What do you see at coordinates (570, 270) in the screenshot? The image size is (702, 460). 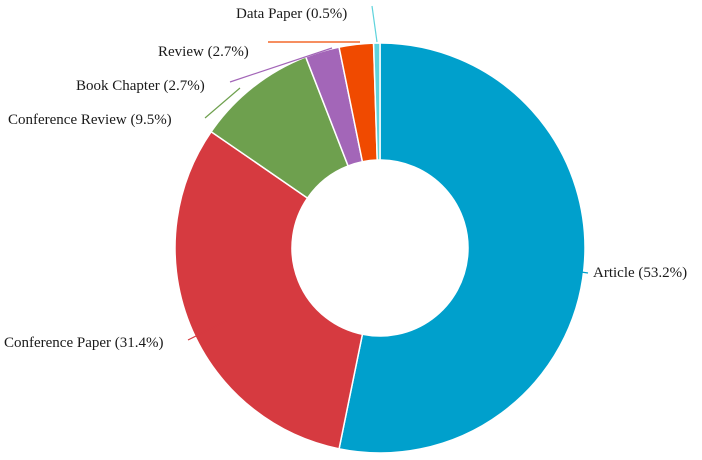 I see `leader-line-article` at bounding box center [570, 270].